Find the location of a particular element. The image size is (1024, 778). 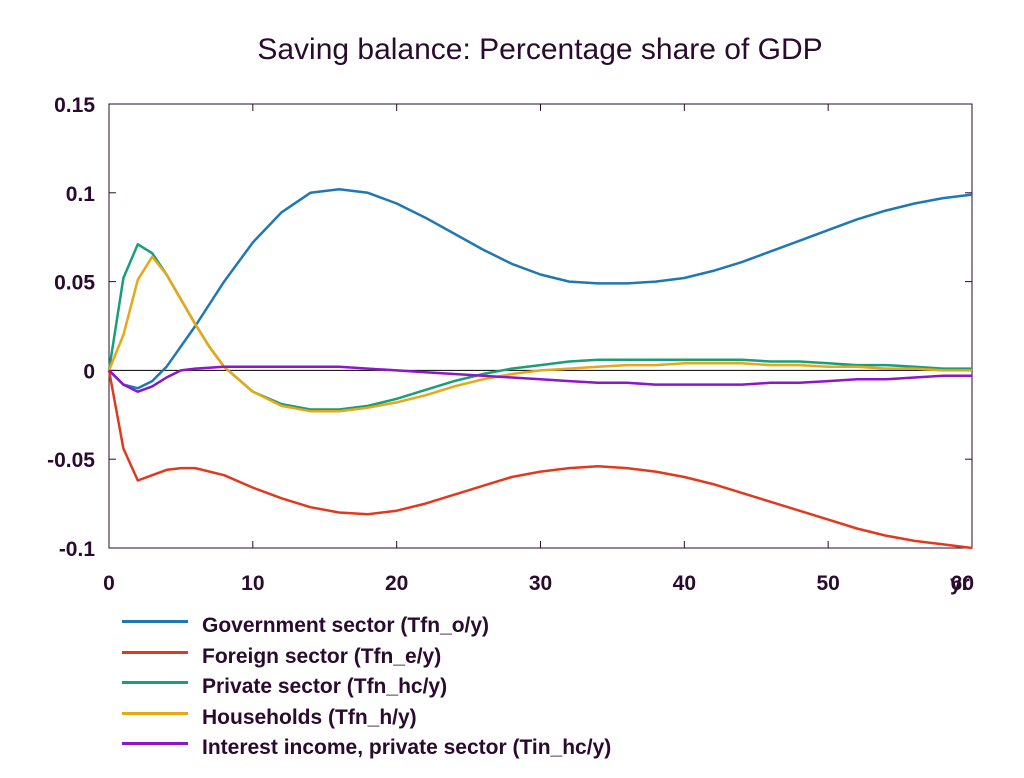

x-tick-label: 30 is located at coordinates (540, 583).